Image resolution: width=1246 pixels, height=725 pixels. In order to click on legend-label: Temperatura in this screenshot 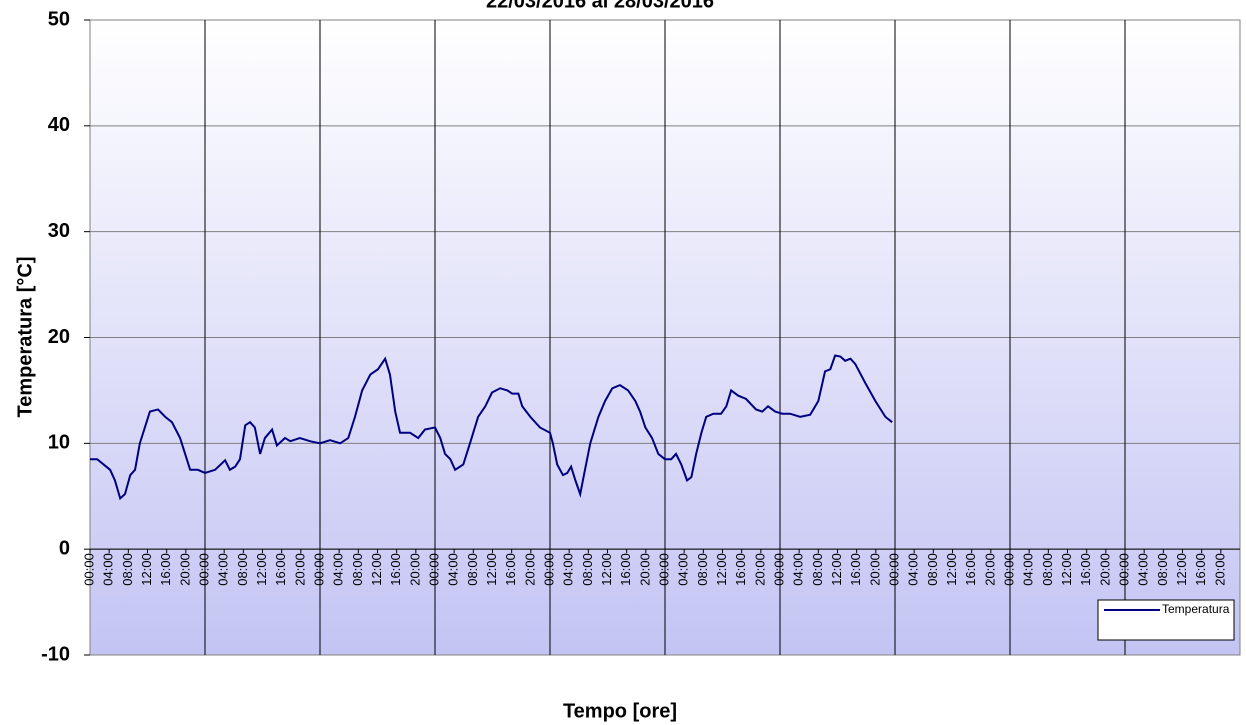, I will do `click(1196, 609)`.